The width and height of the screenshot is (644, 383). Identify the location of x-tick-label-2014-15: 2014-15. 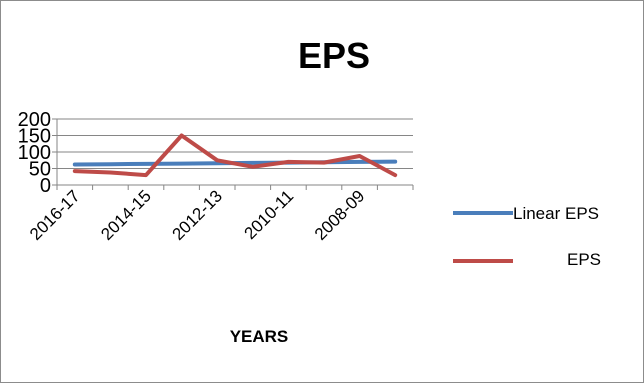
(126, 215).